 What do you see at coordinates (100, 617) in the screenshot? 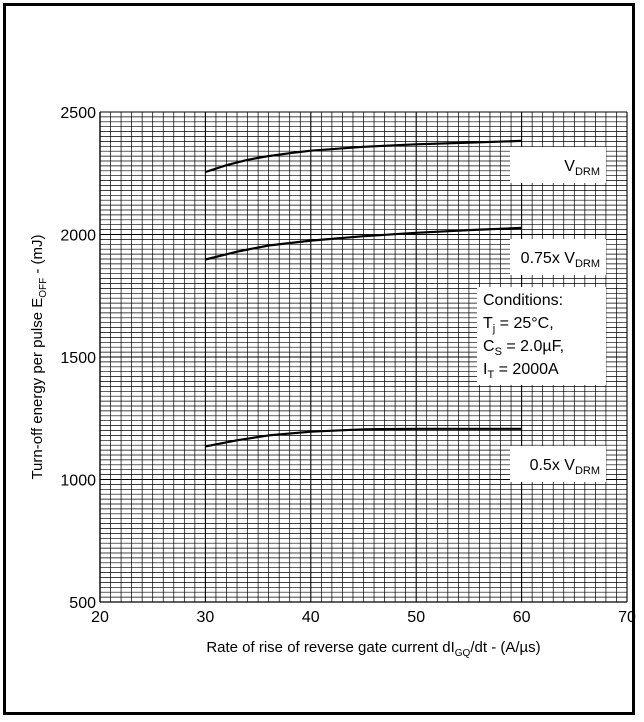
I see `x-tick-label: 20` at bounding box center [100, 617].